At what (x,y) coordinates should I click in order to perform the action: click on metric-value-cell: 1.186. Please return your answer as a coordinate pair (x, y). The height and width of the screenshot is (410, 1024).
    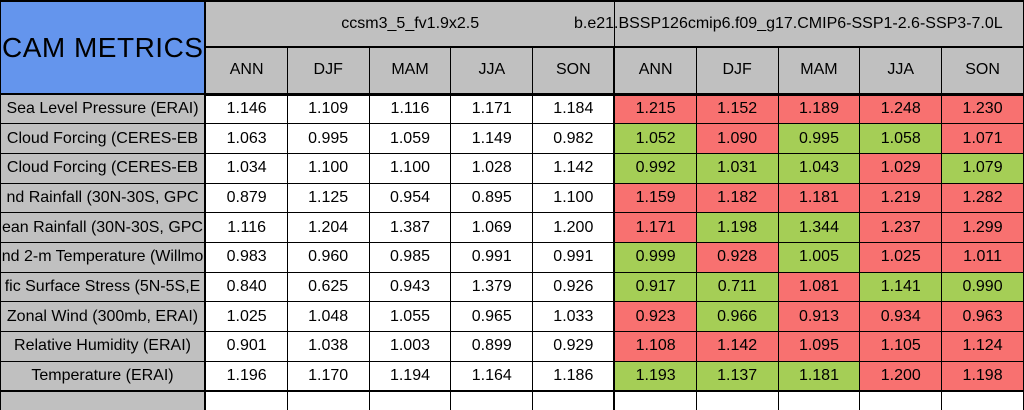
    Looking at the image, I should click on (573, 376).